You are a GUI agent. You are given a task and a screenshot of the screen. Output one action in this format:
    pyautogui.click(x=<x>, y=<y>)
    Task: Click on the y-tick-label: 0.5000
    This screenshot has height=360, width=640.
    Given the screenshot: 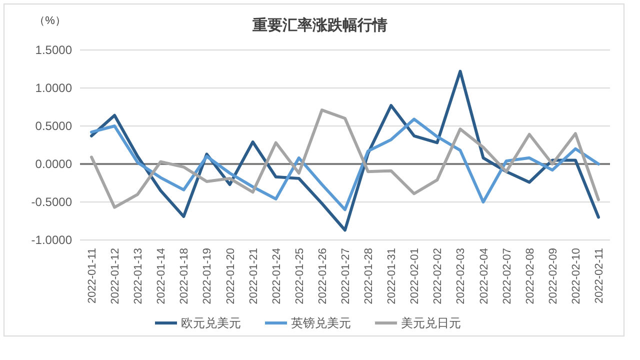 What is the action you would take?
    pyautogui.click(x=53, y=126)
    